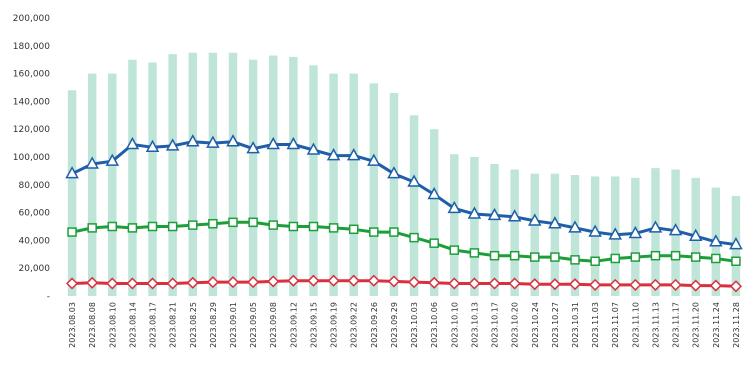 The width and height of the screenshot is (749, 365). What do you see at coordinates (716, 325) in the screenshot?
I see `x-tick-label: 2023.11.24` at bounding box center [716, 325].